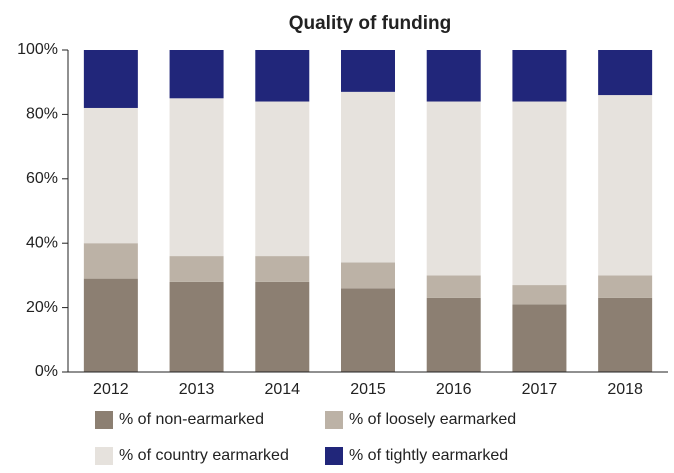 Image resolution: width=674 pixels, height=473 pixels. I want to click on y-tick-label: 0%, so click(46, 371).